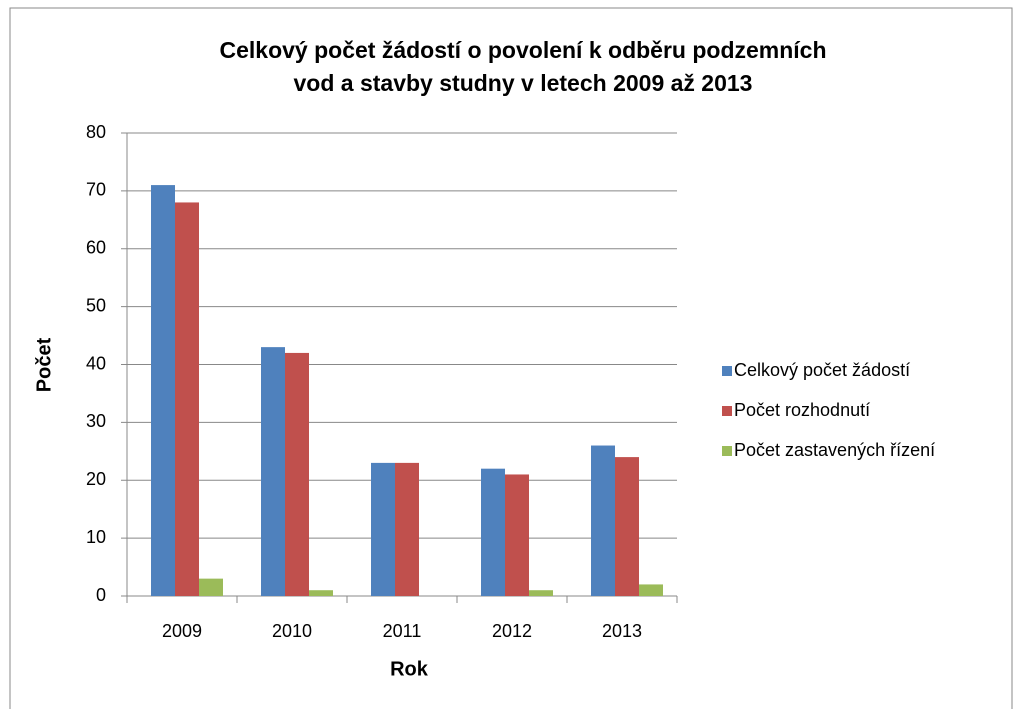  Describe the element at coordinates (96, 305) in the screenshot. I see `y-tick-label: 50` at that location.